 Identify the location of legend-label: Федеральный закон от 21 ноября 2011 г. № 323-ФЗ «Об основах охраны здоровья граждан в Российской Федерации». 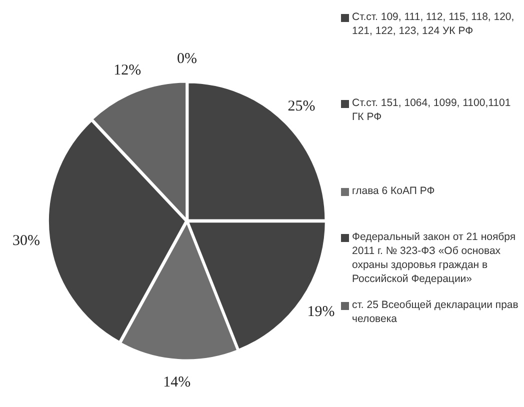
(434, 258).